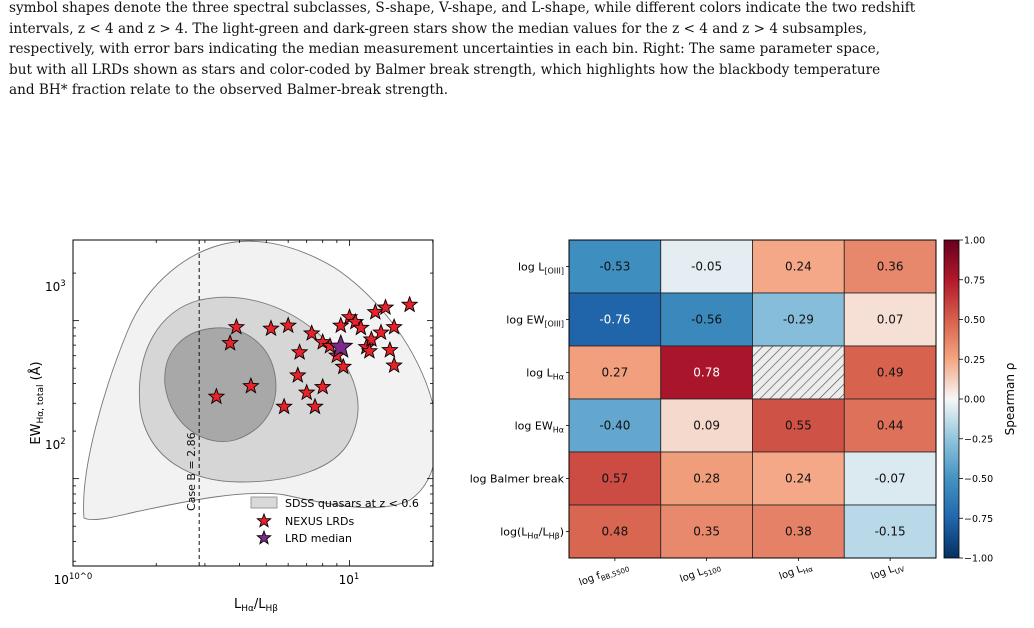 Image resolution: width=1034 pixels, height=628 pixels. I want to click on heatmap-value: 0.78, so click(706, 373).